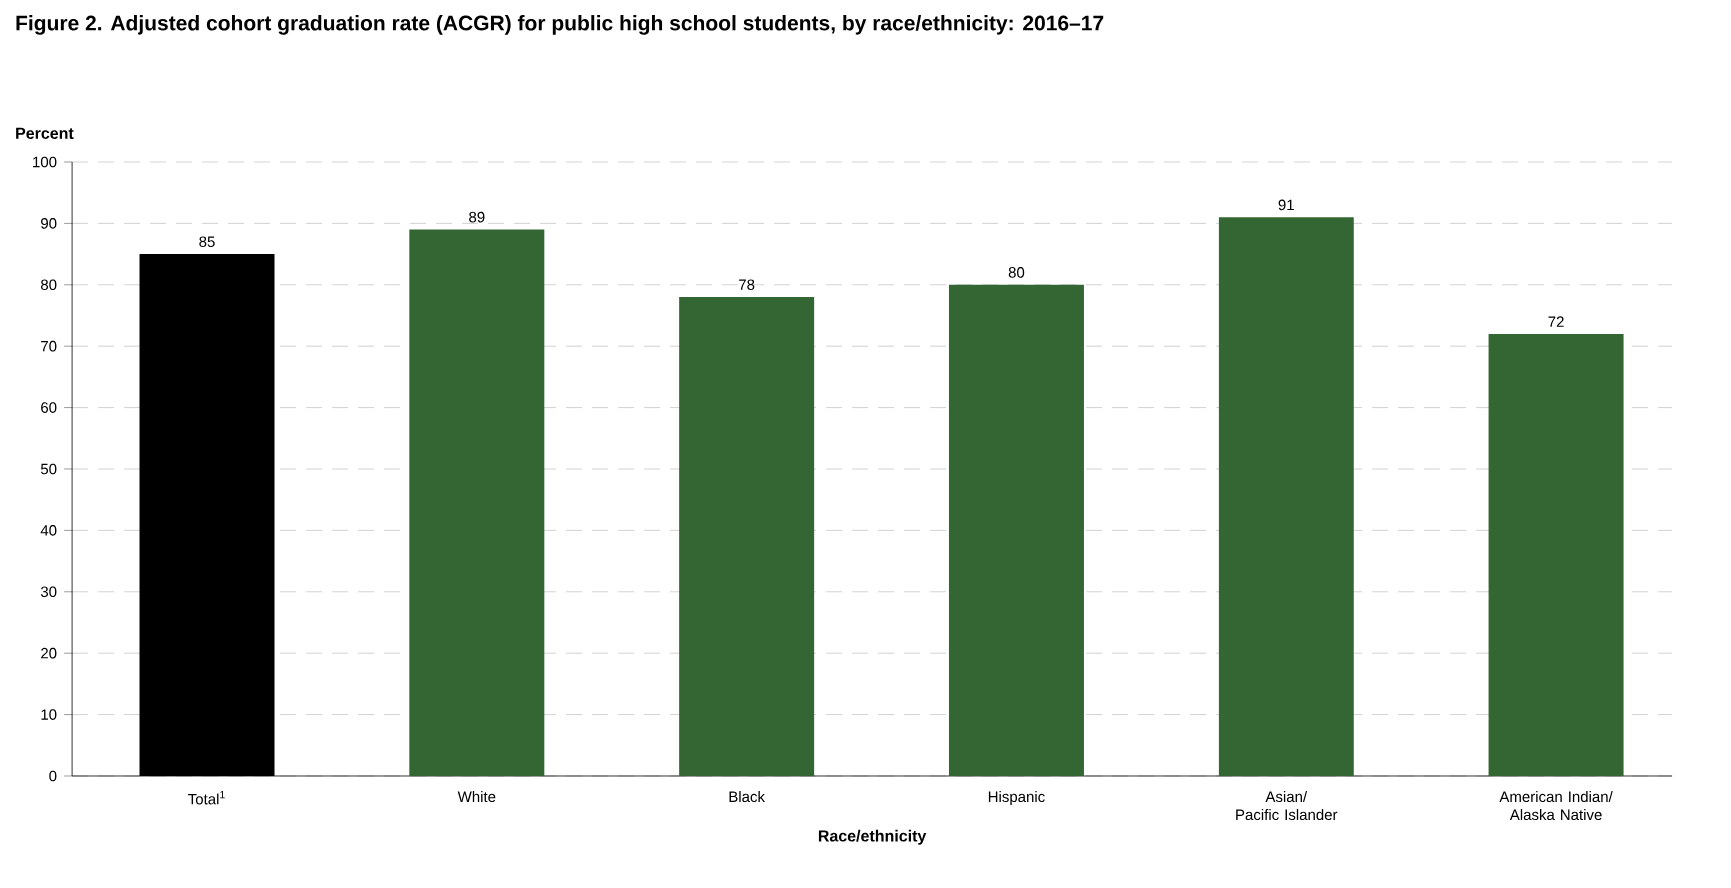 This screenshot has height=888, width=1731. I want to click on x-axis-title: Race/ethnicity, so click(872, 837).